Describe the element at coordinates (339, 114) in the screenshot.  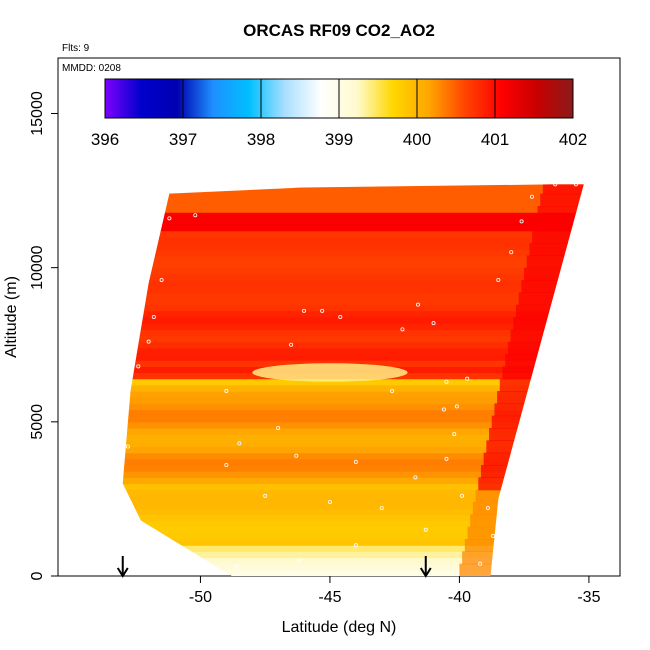
I see `colorbar-ticks: 396 397 398 399 400 401 402` at that location.